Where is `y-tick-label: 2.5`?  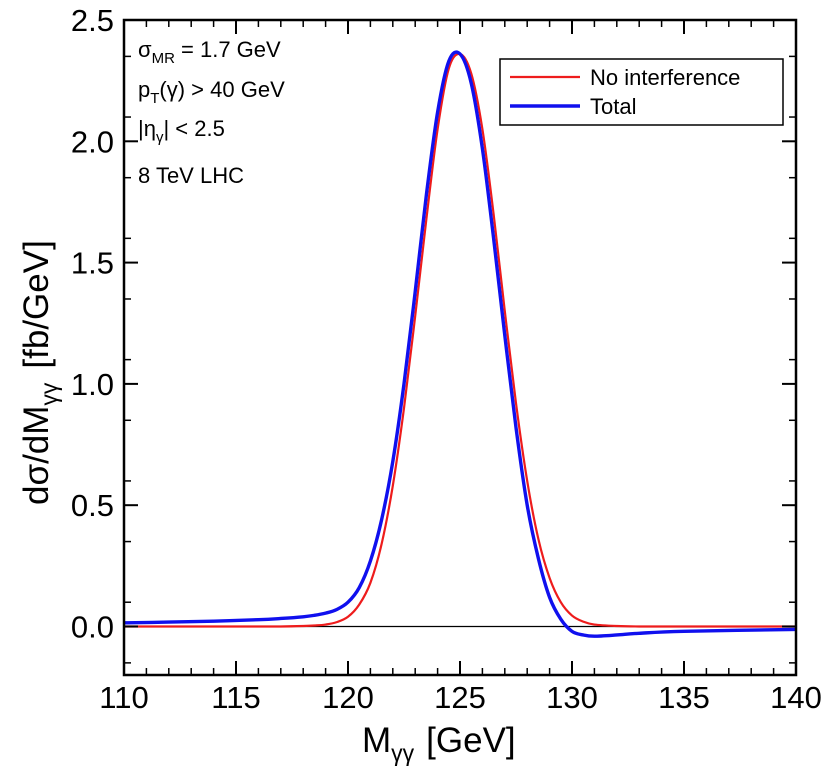 y-tick-label: 2.5 is located at coordinates (92, 20).